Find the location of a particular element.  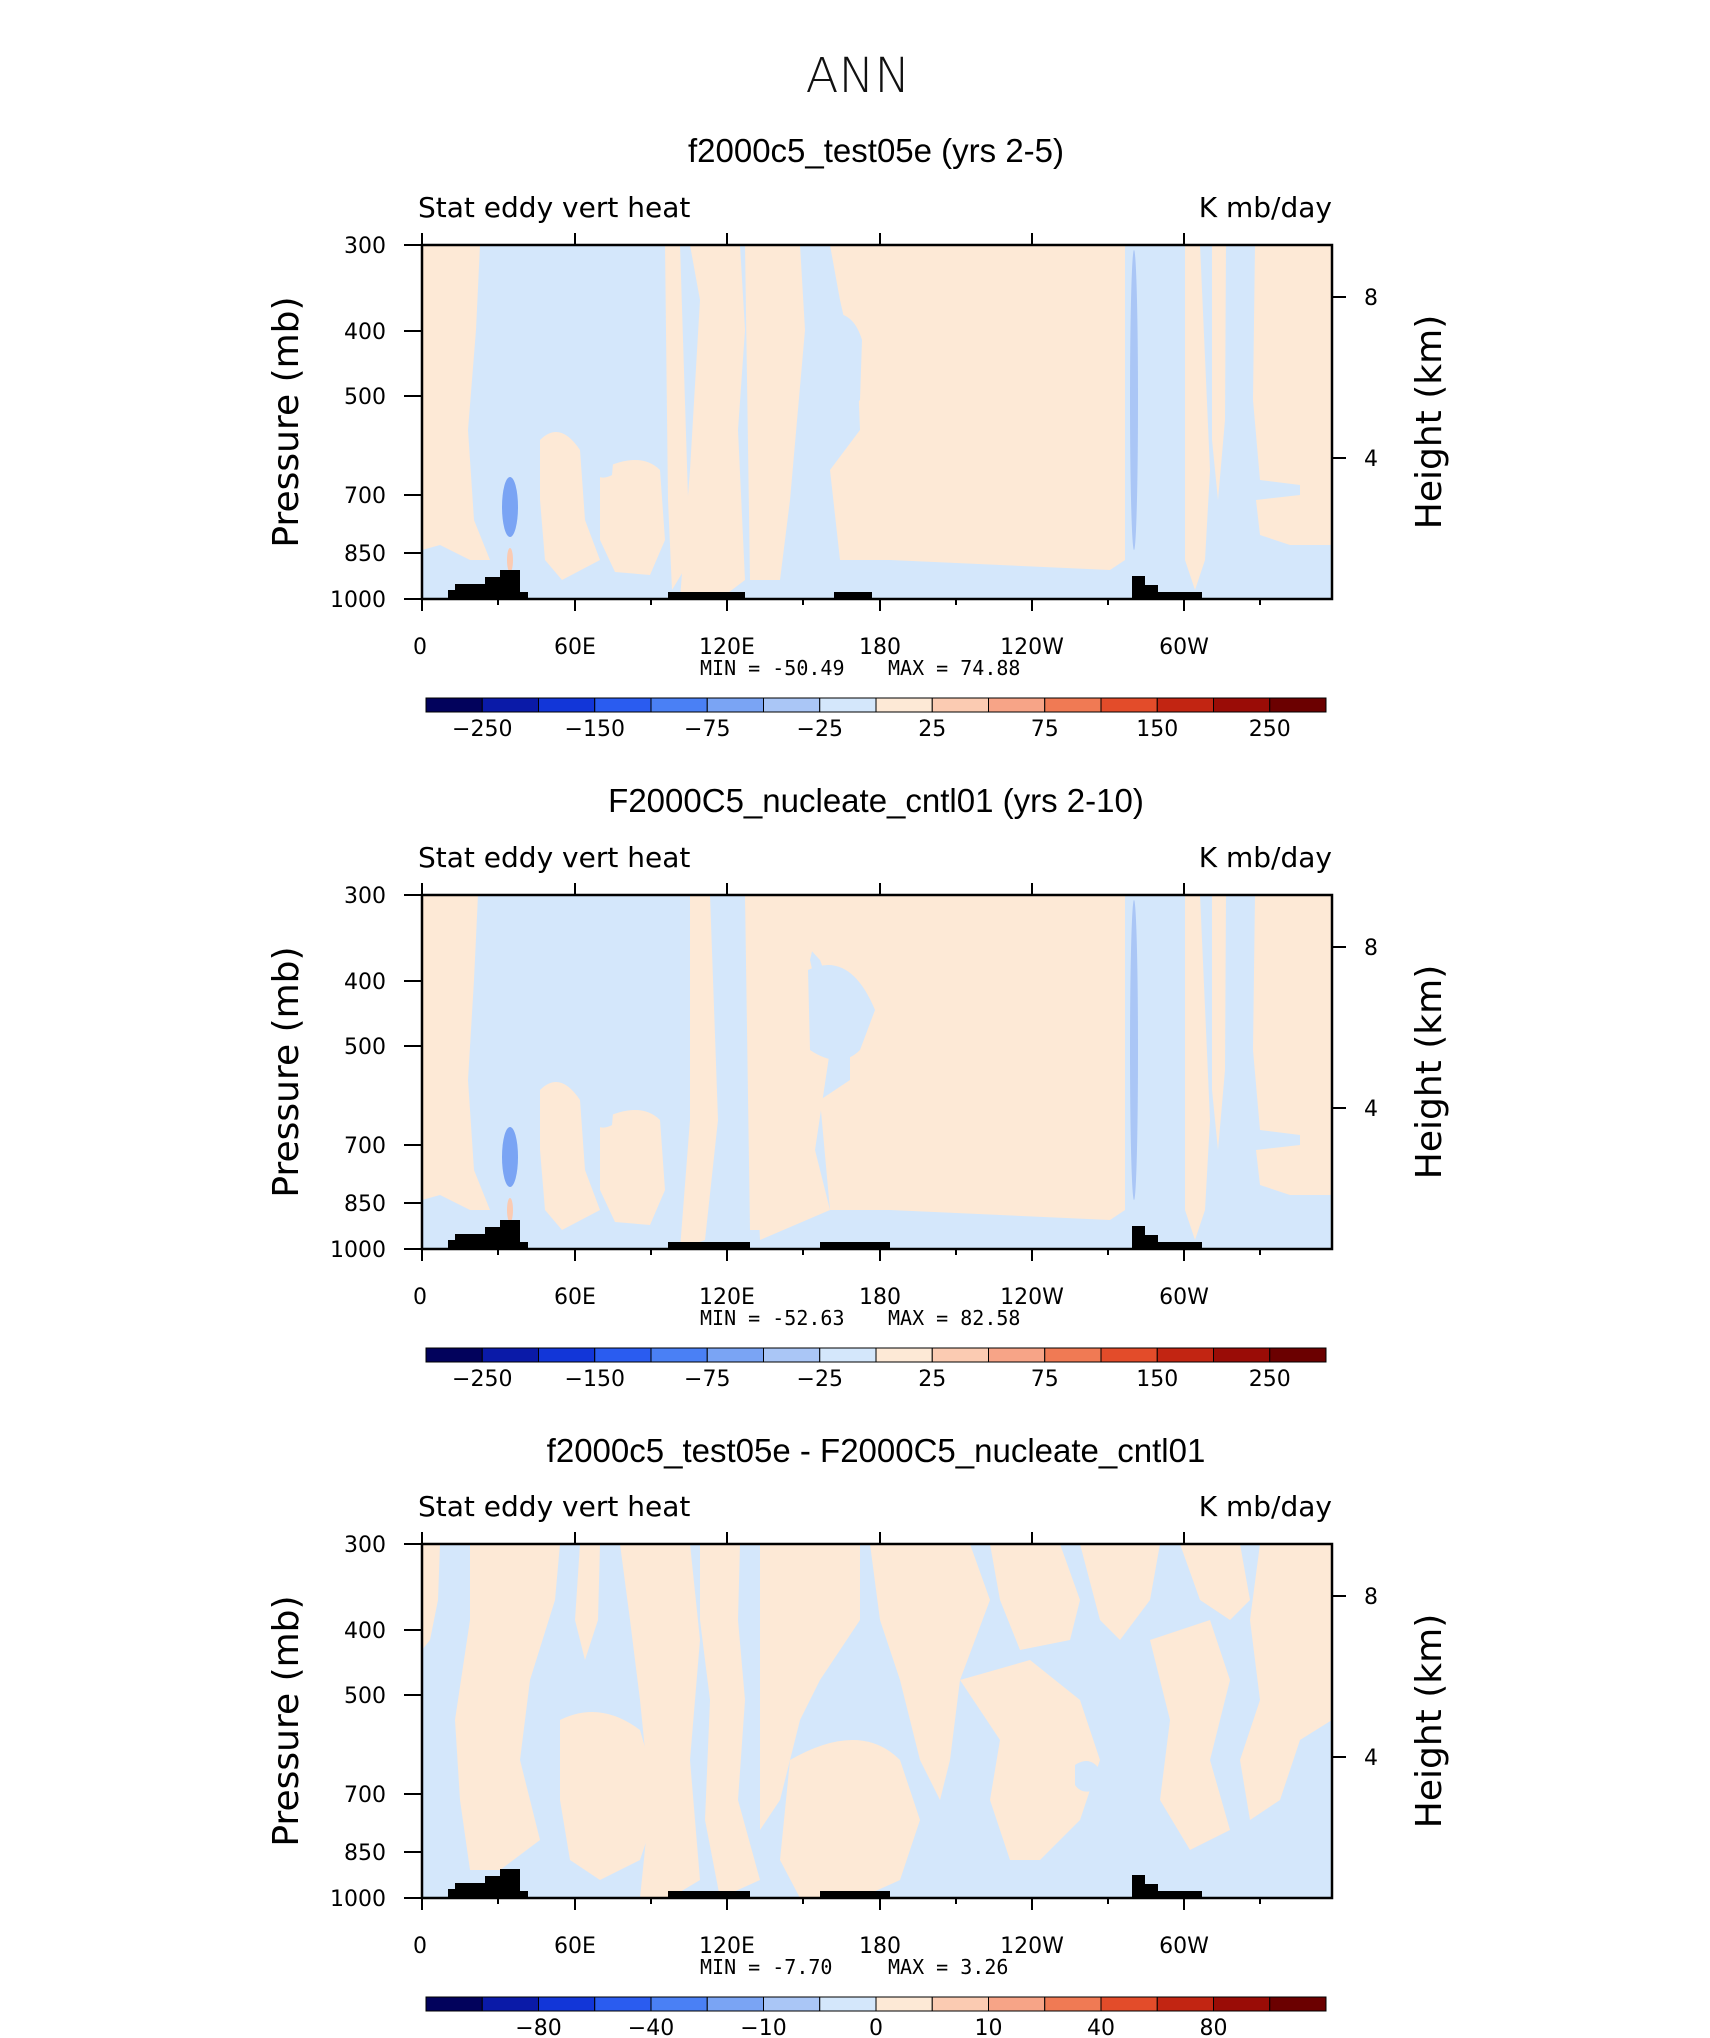

colorbar-label: −250 is located at coordinates (482, 1379).